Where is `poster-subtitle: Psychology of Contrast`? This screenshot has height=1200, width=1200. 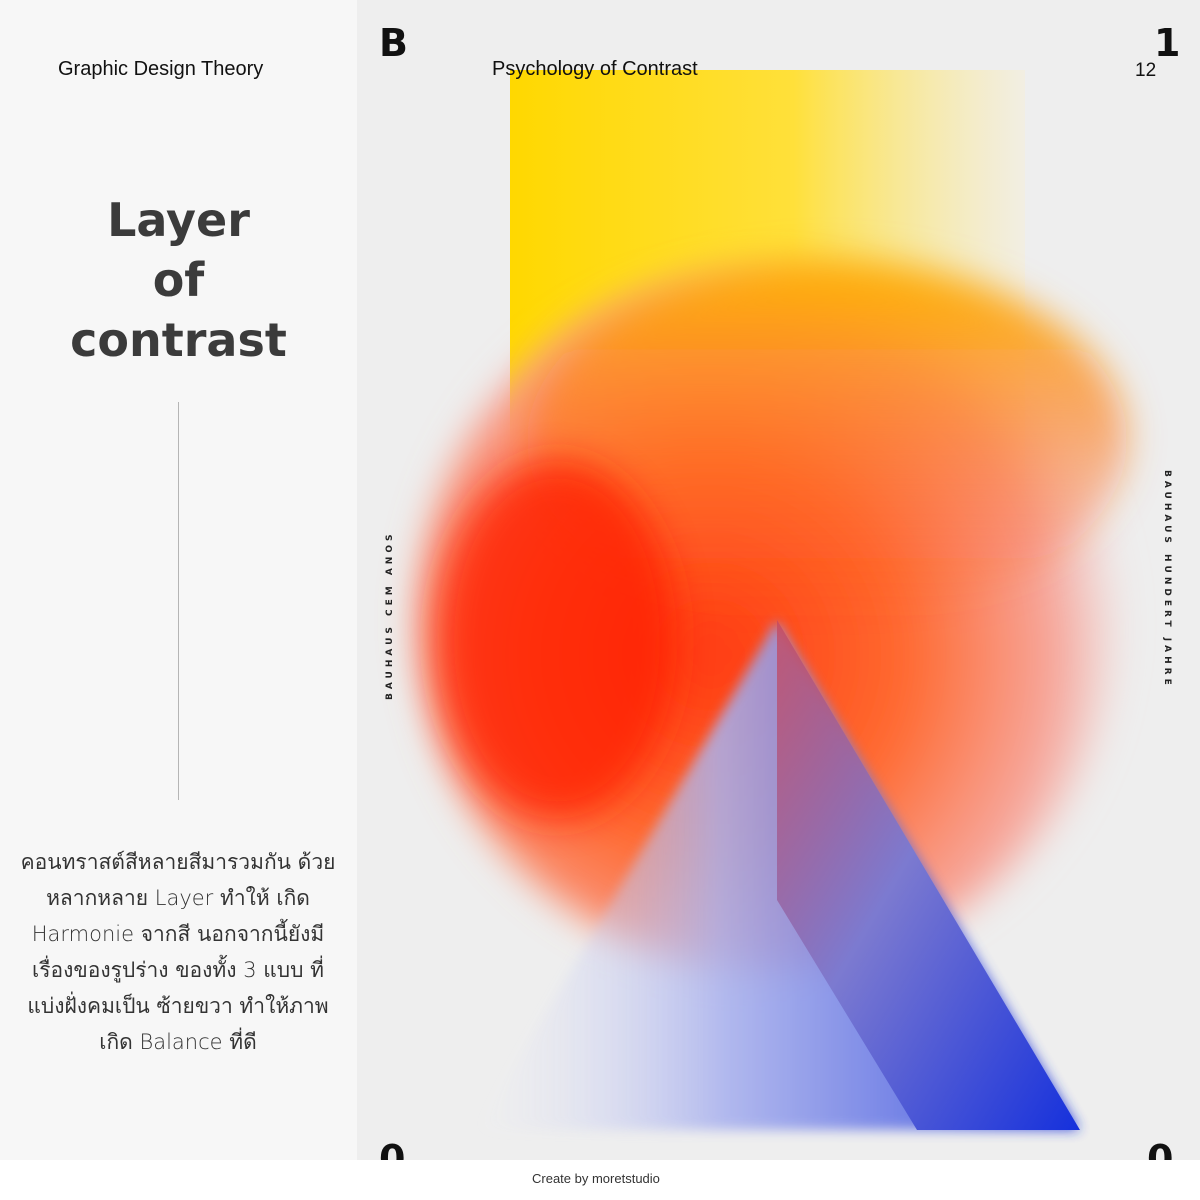
poster-subtitle: Psychology of Contrast is located at coordinates (595, 69).